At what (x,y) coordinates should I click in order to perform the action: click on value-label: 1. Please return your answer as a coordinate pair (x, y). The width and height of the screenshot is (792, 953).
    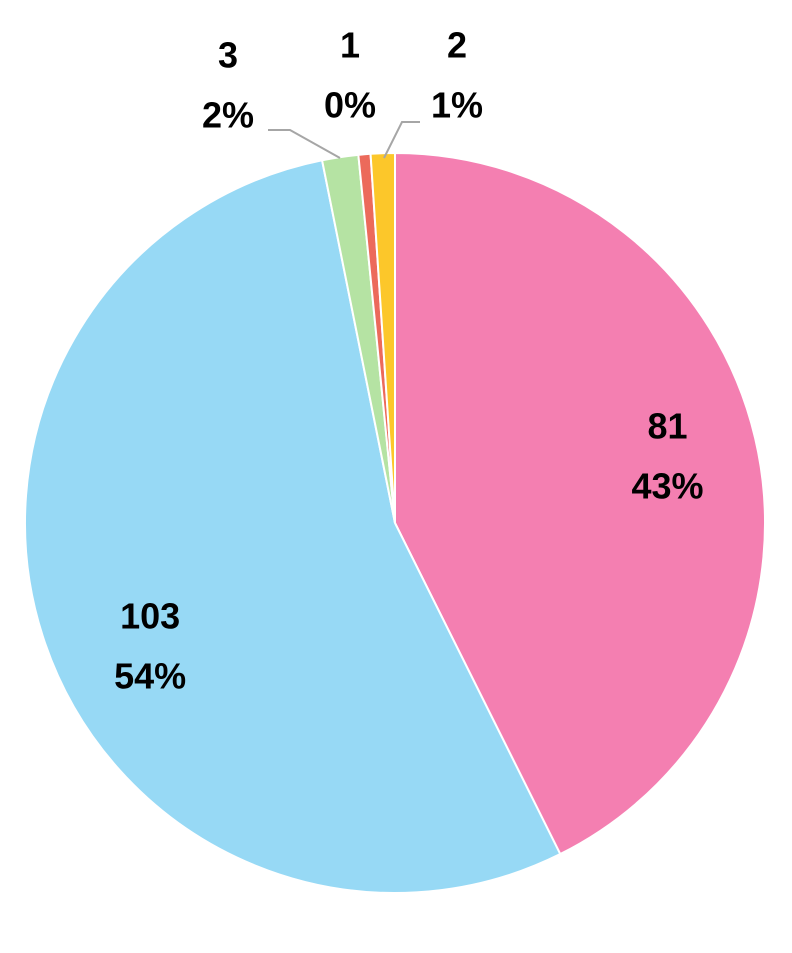
    Looking at the image, I should click on (350, 45).